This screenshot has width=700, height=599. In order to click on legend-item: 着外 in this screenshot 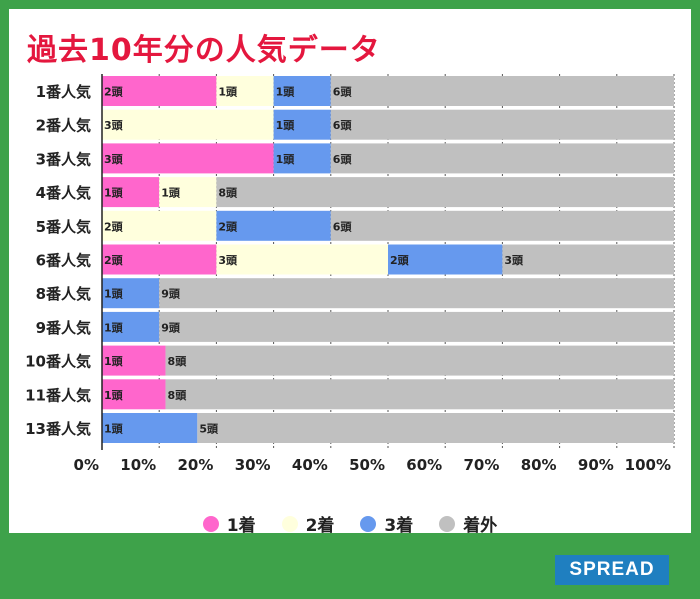, I will do `click(468, 523)`.